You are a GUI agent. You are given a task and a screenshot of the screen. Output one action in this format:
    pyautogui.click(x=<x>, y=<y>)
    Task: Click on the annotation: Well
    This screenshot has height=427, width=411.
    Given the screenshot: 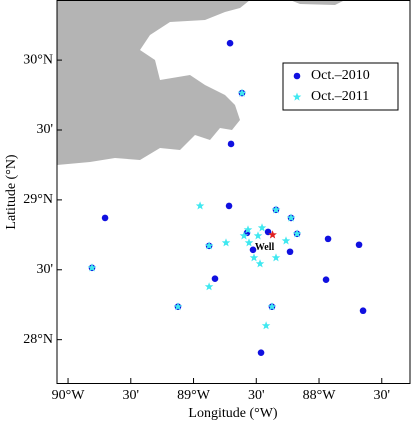 What is the action you would take?
    pyautogui.click(x=265, y=247)
    